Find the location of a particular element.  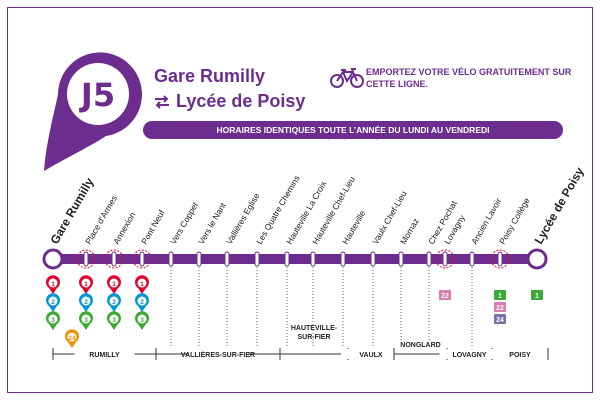

zone-label: LOVAGNY is located at coordinates (469, 355).